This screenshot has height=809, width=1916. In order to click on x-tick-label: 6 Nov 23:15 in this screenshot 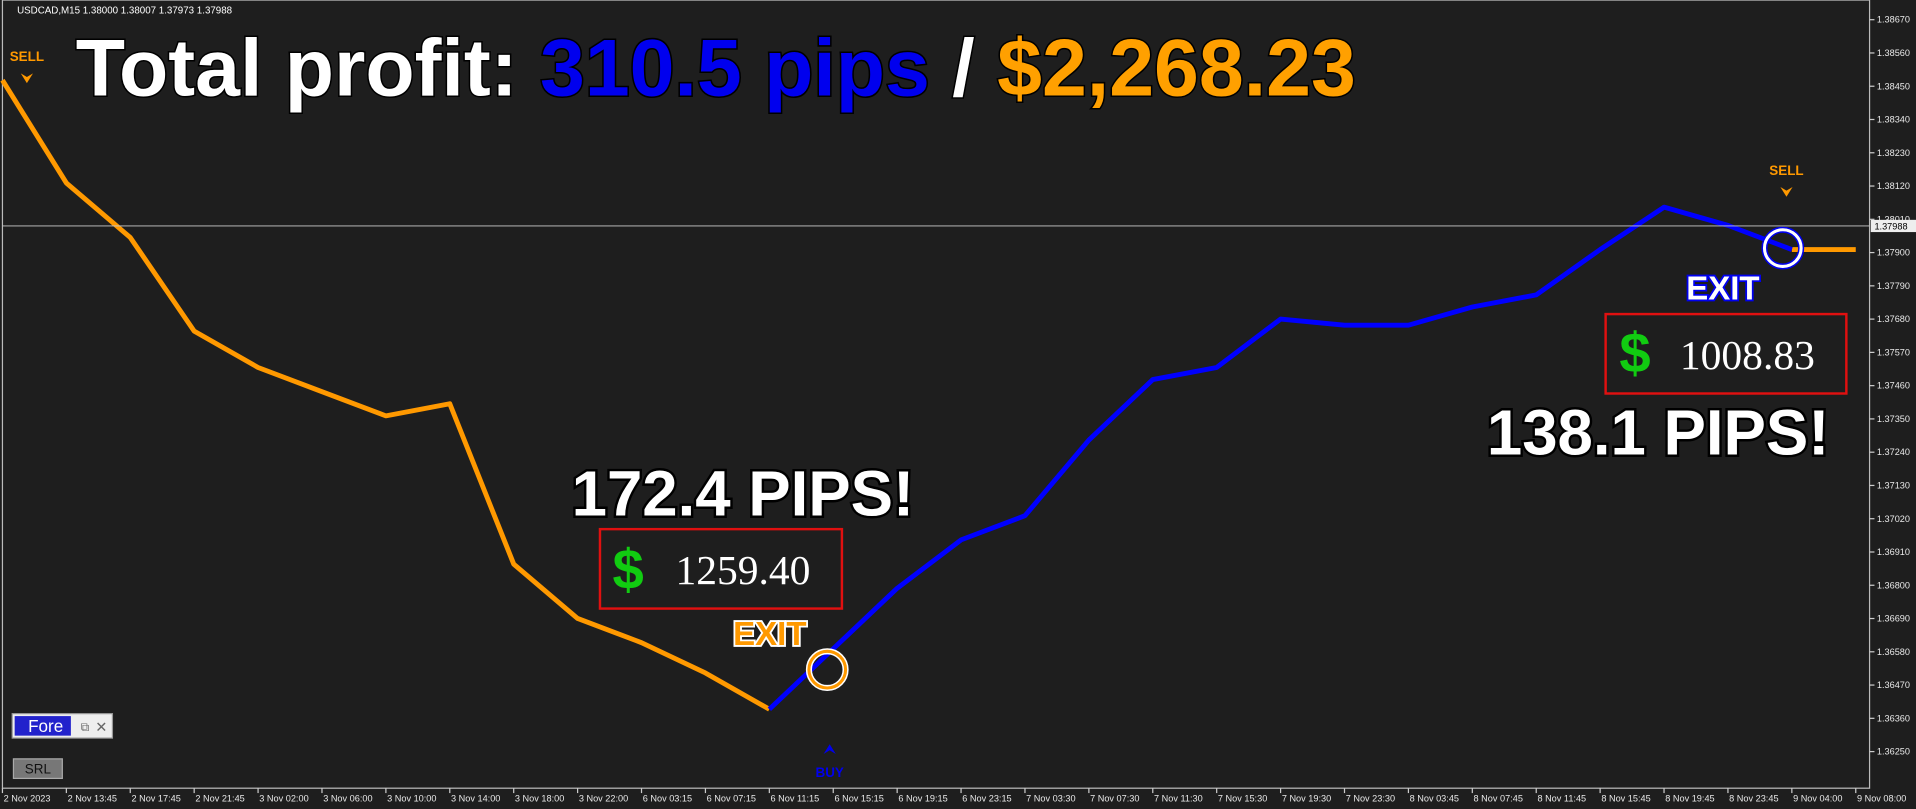, I will do `click(986, 799)`.